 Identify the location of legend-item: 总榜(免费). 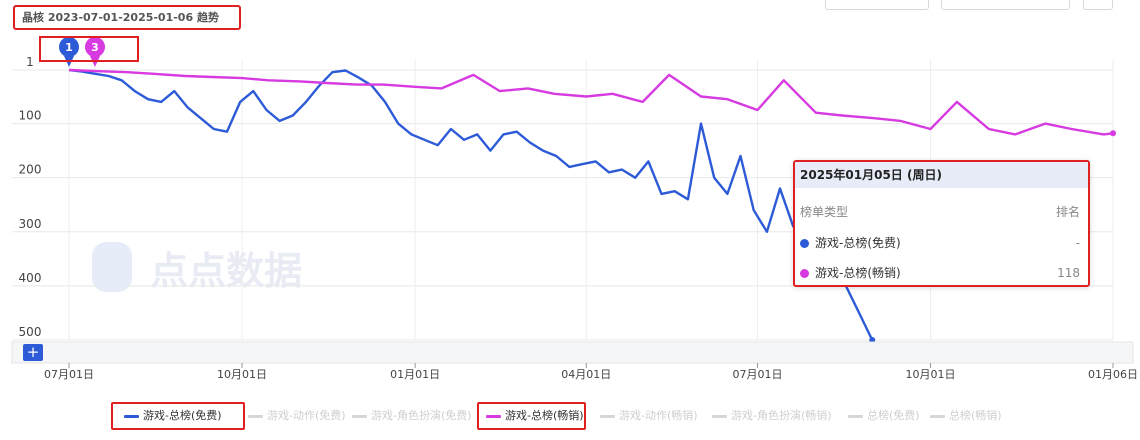
(884, 416).